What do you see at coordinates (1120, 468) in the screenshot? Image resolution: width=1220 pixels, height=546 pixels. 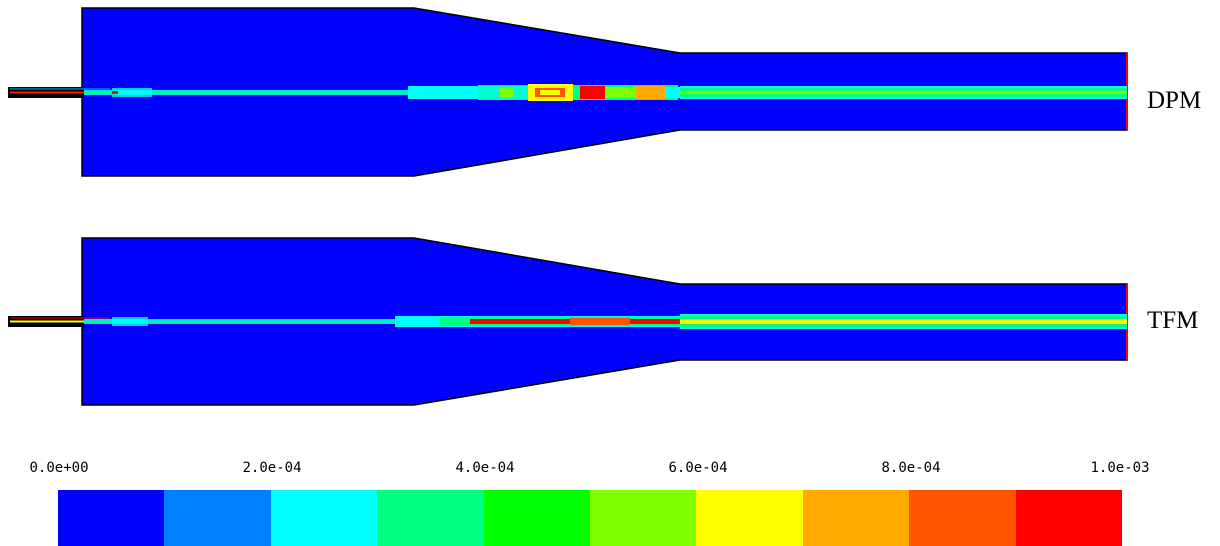 I see `colorbar-tick-label: 1.0e-03` at bounding box center [1120, 468].